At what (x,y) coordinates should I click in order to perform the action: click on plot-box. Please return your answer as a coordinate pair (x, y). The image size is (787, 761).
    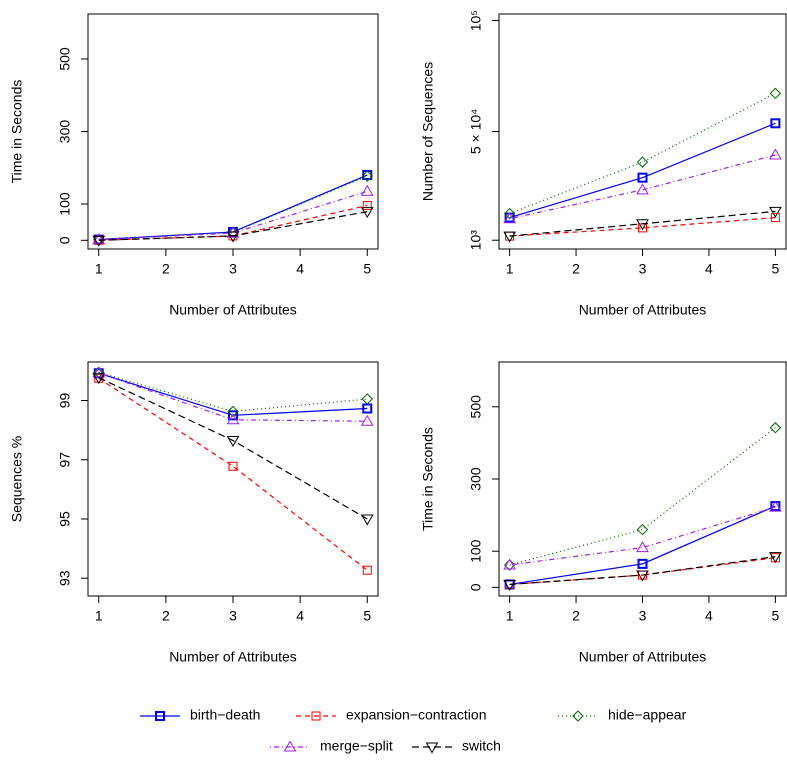
    Looking at the image, I should click on (233, 131).